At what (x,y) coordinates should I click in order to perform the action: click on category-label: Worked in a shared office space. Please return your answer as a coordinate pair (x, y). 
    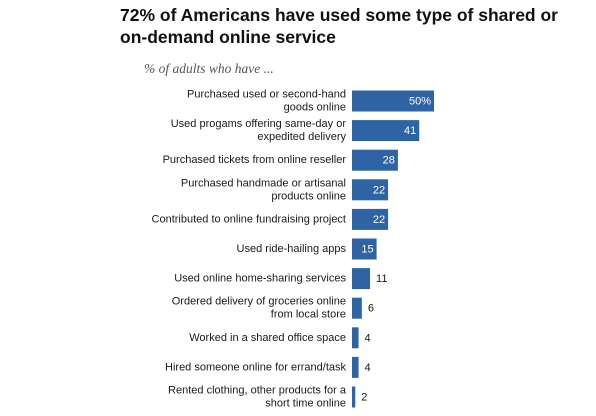
    Looking at the image, I should click on (267, 338).